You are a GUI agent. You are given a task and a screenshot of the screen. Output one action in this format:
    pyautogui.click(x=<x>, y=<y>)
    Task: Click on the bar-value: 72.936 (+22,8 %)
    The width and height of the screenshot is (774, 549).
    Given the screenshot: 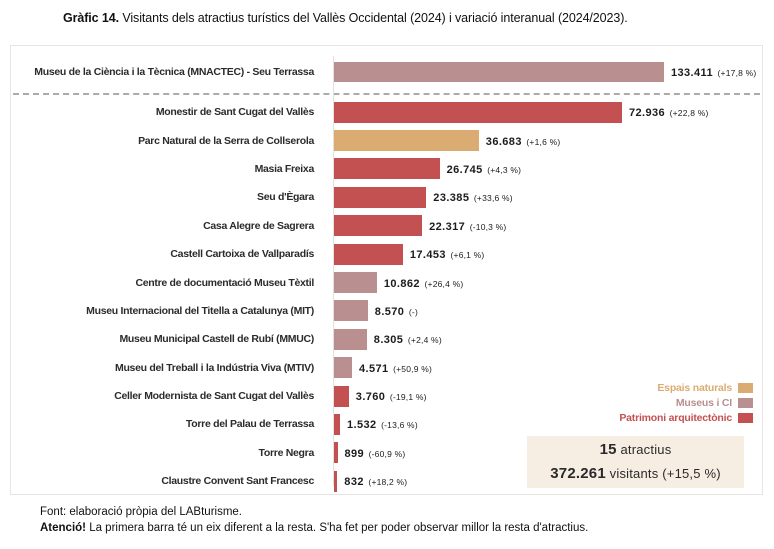 What is the action you would take?
    pyautogui.click(x=669, y=112)
    